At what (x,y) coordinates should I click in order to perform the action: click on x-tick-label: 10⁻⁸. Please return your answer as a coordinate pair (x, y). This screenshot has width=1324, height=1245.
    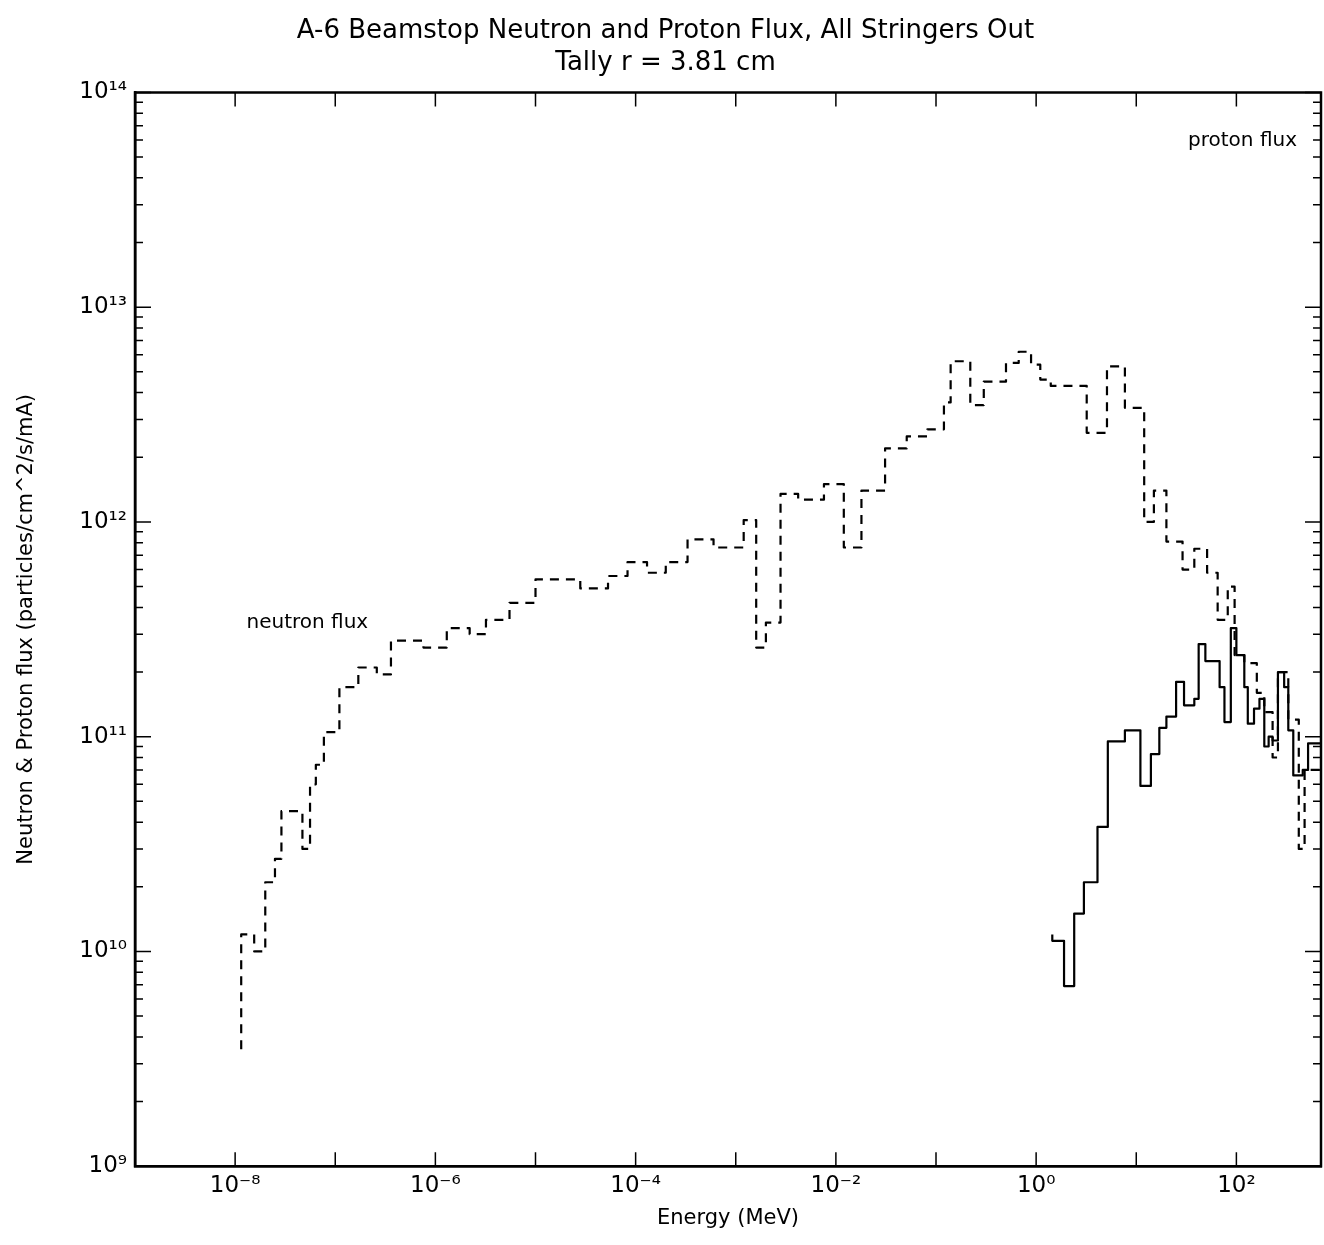
    Looking at the image, I should click on (235, 1183).